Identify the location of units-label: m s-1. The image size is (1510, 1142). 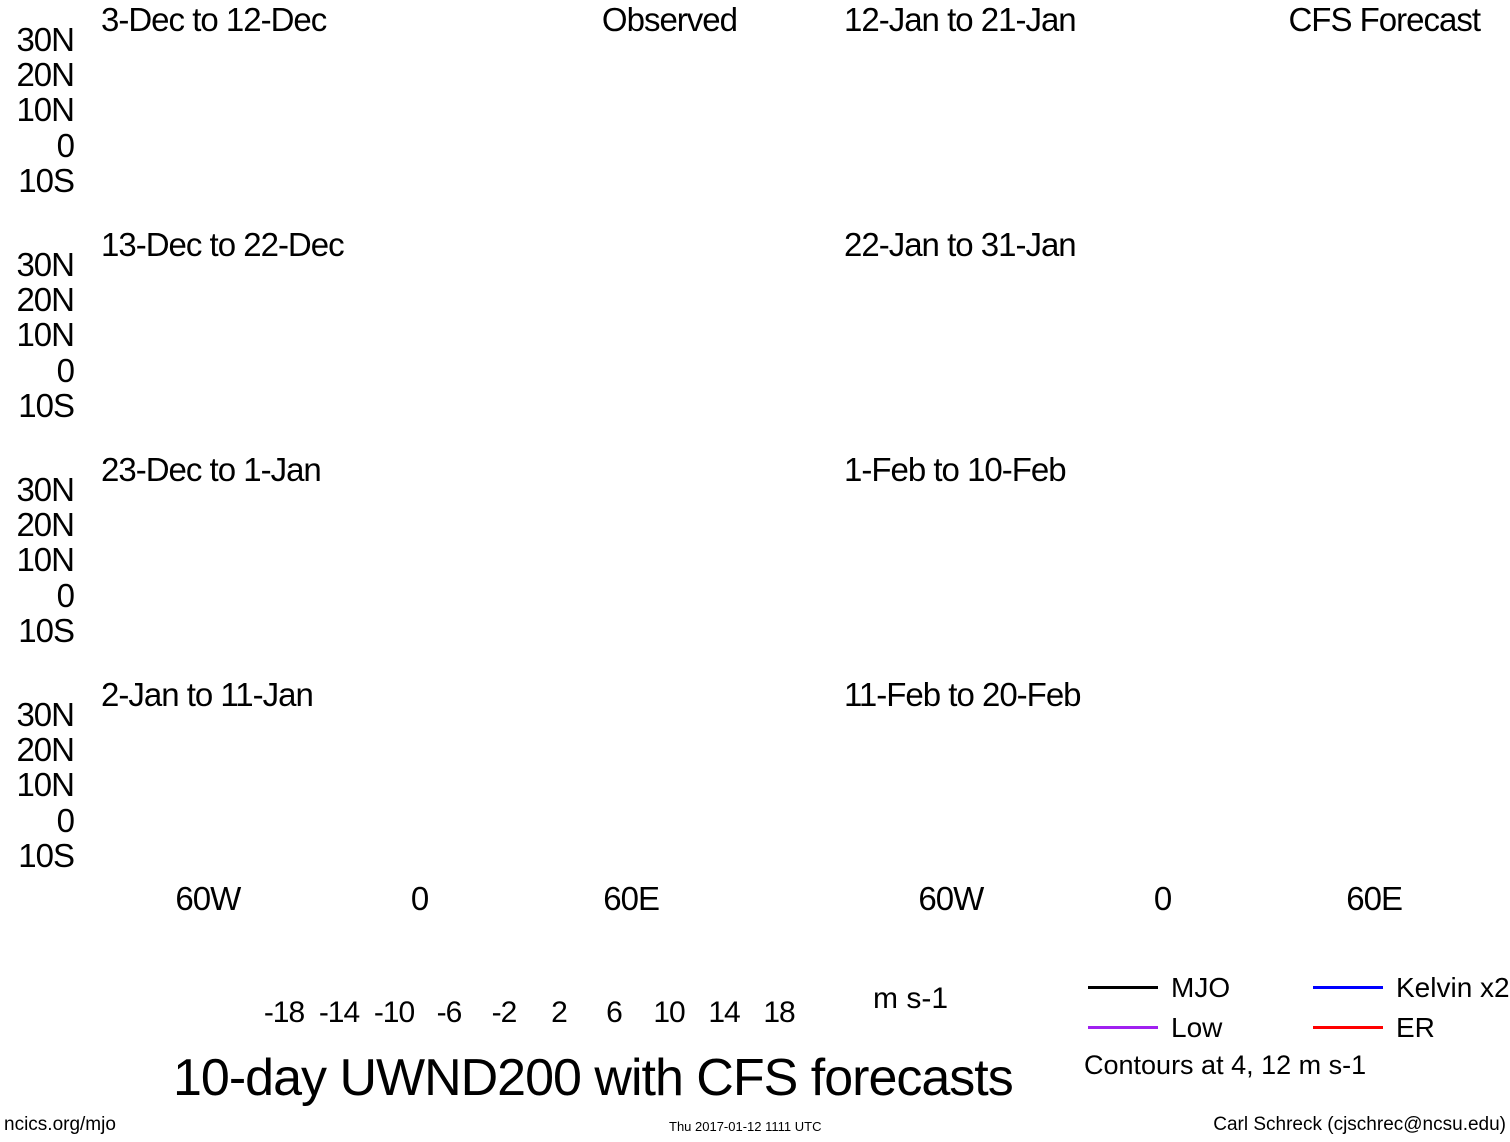
(910, 998).